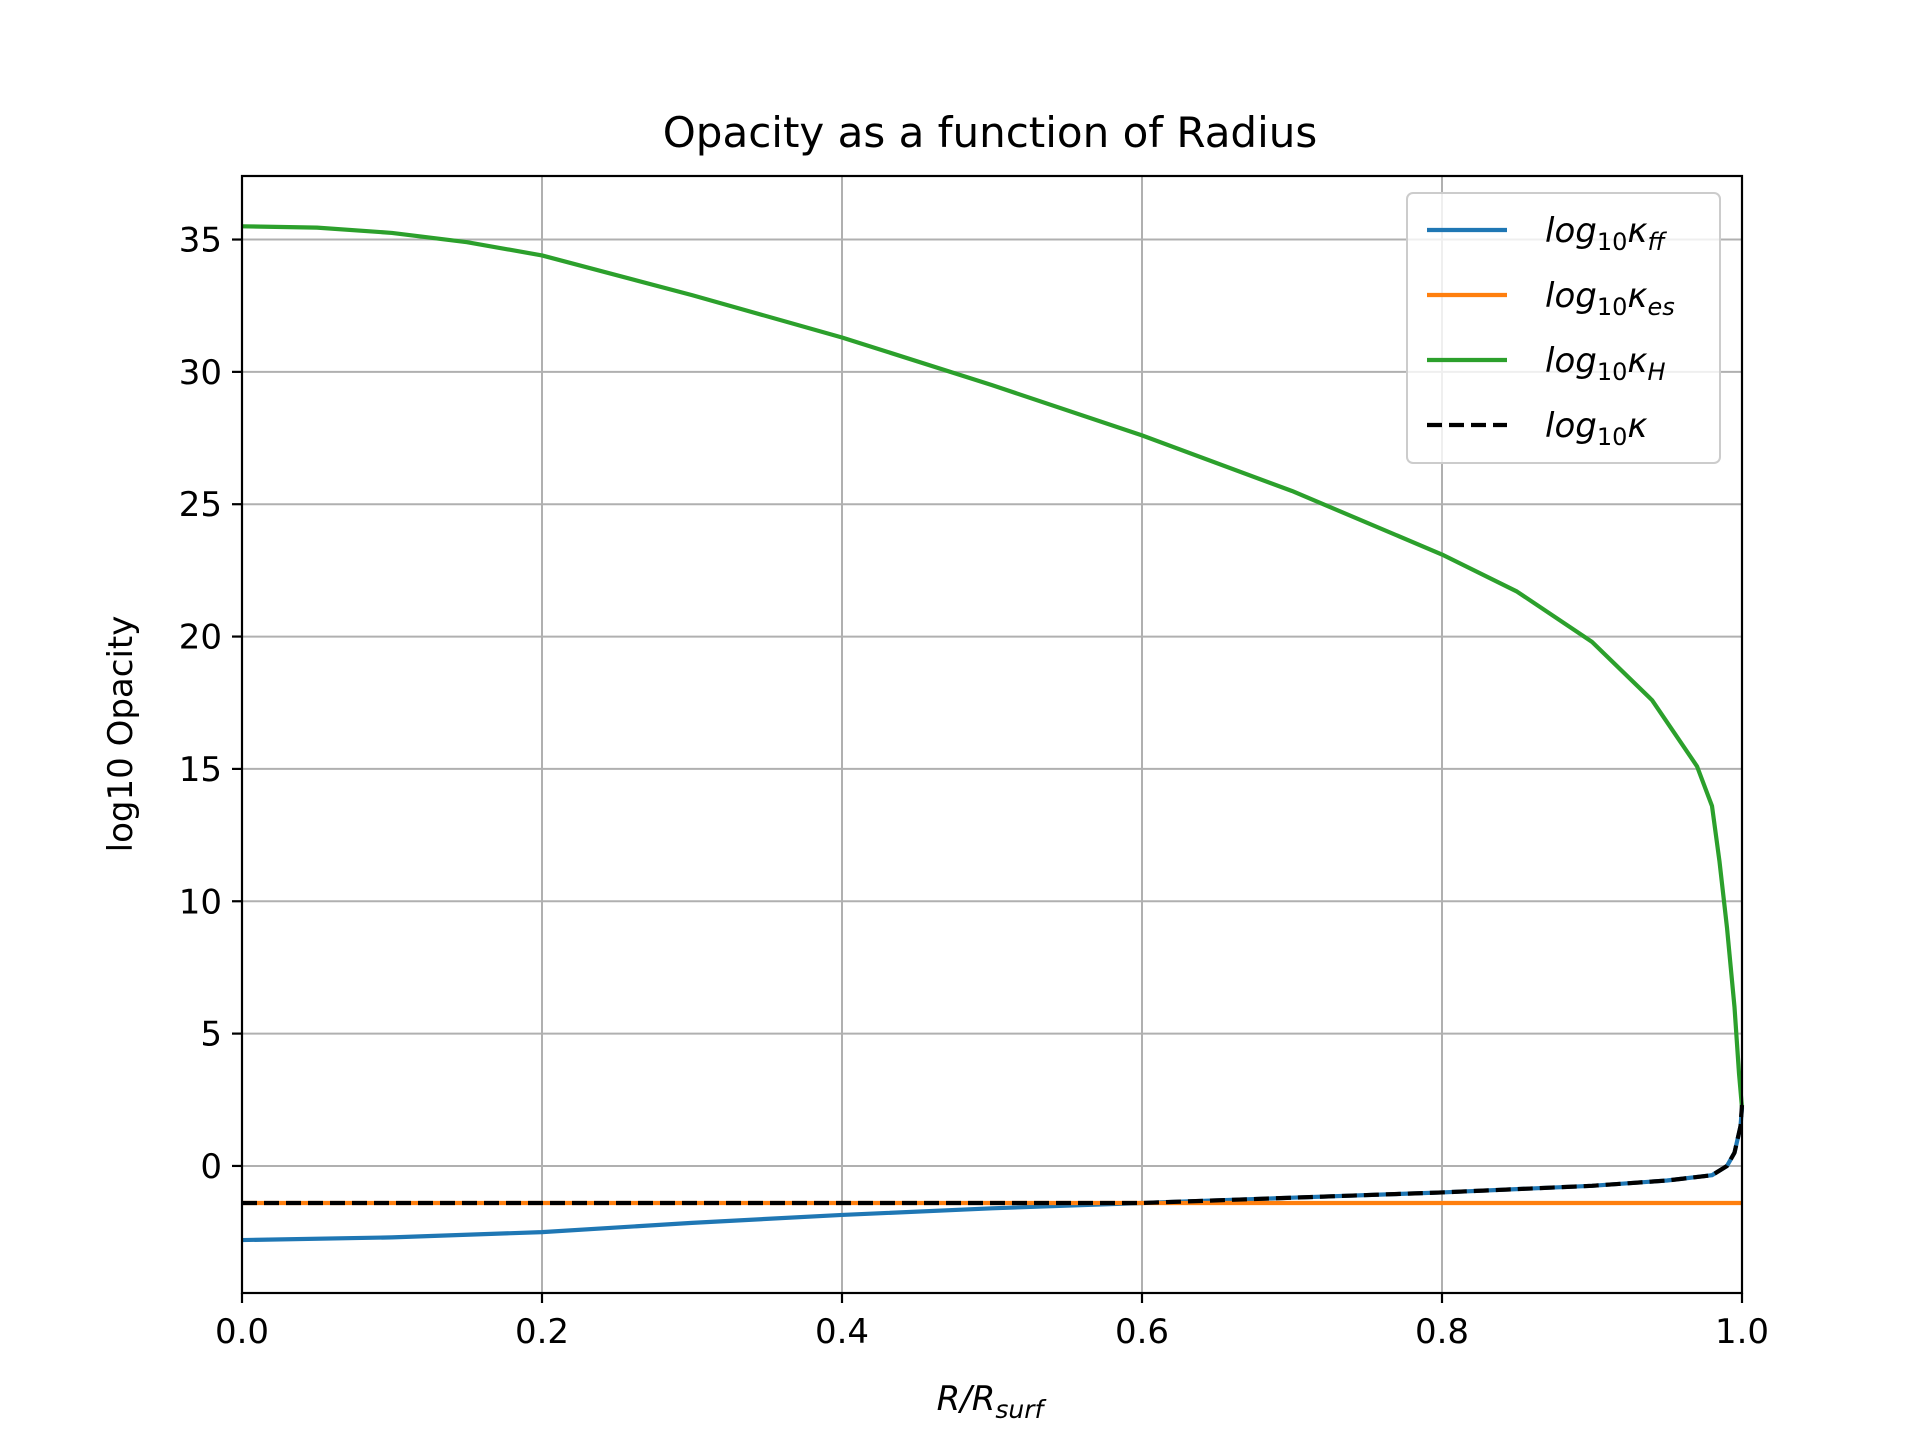 This screenshot has height=1440, width=1920. What do you see at coordinates (1442, 1332) in the screenshot?
I see `x-tick-label: 0.8` at bounding box center [1442, 1332].